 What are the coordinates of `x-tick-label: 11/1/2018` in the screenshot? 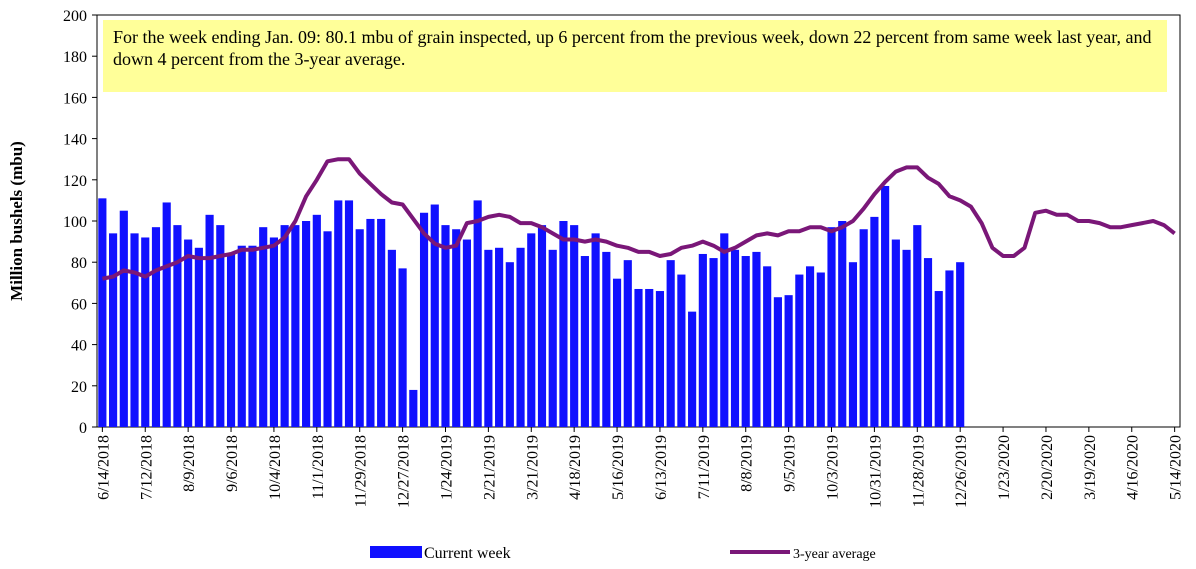 It's located at (318, 467).